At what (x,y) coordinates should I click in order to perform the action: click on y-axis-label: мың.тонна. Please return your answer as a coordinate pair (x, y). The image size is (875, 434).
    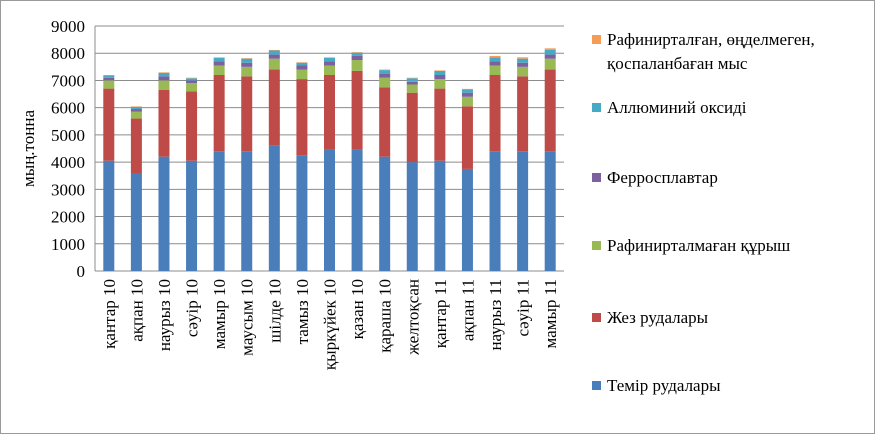
    Looking at the image, I should click on (28, 148).